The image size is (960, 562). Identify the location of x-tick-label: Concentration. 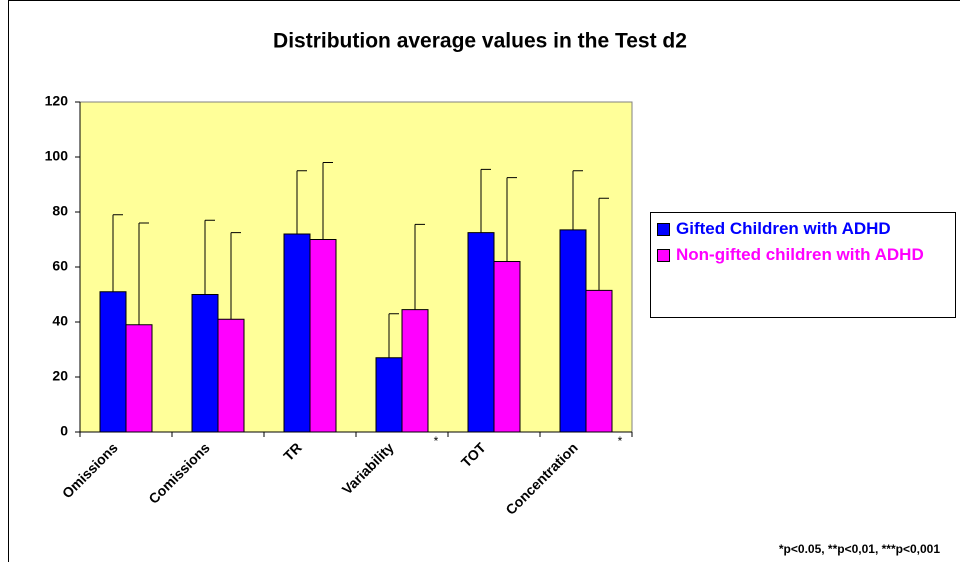
(541, 478).